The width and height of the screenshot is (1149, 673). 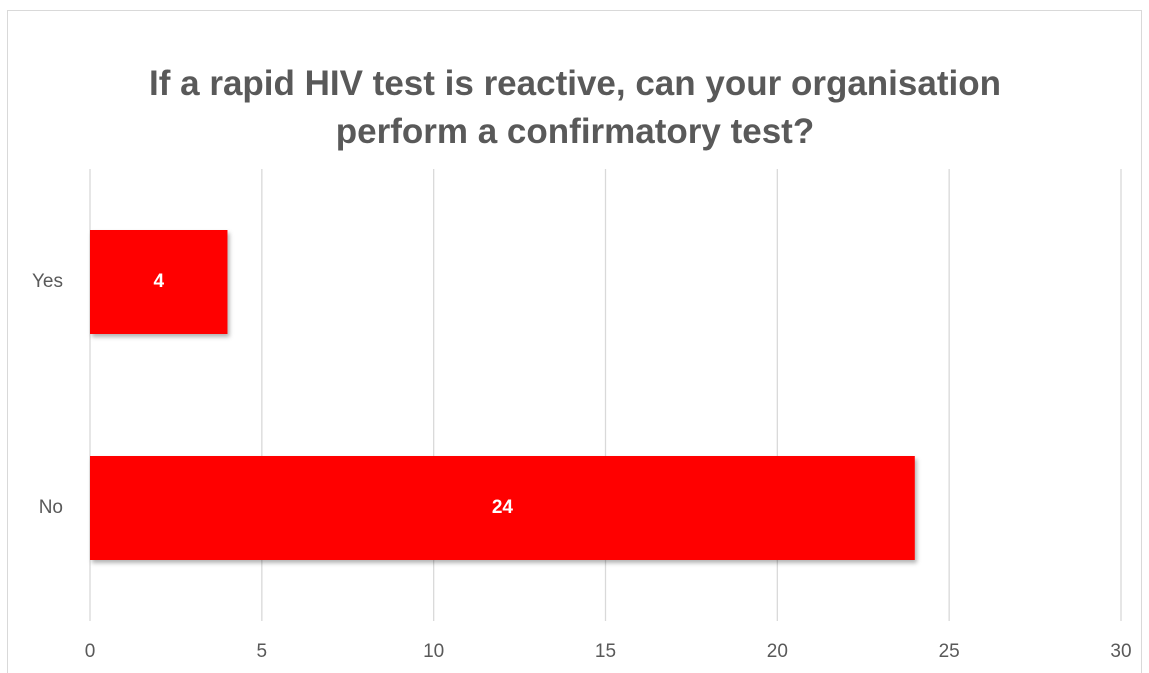 I want to click on x-tick-label: 20, so click(x=777, y=651).